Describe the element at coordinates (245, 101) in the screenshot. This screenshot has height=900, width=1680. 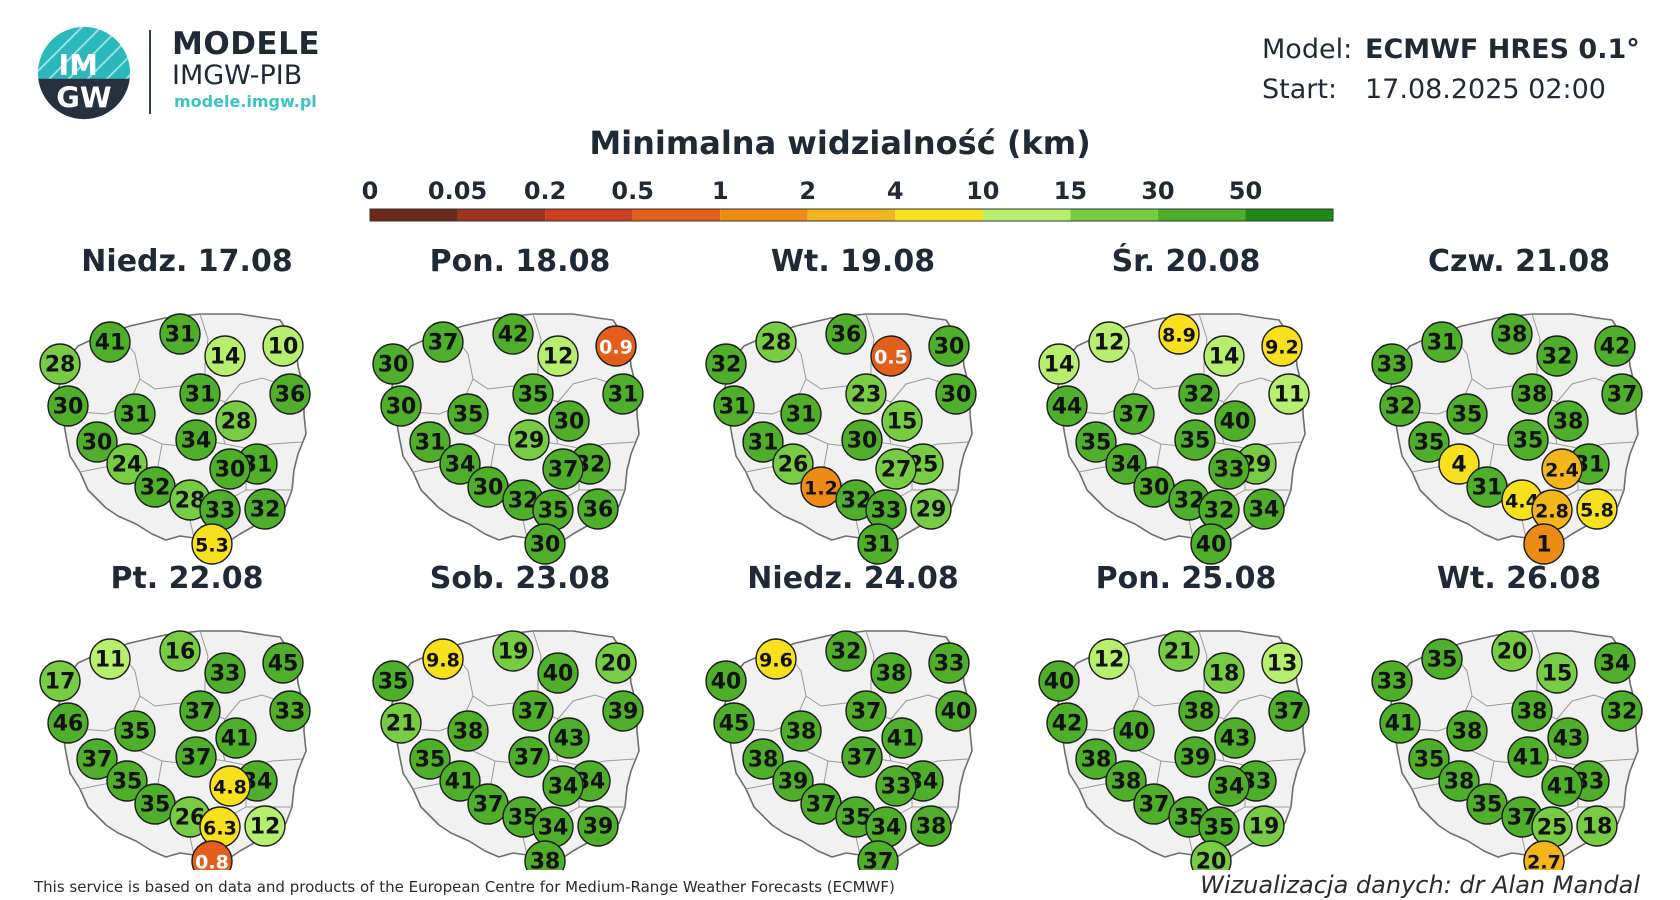
I see `brand-url-link: modele.imgw.pl` at that location.